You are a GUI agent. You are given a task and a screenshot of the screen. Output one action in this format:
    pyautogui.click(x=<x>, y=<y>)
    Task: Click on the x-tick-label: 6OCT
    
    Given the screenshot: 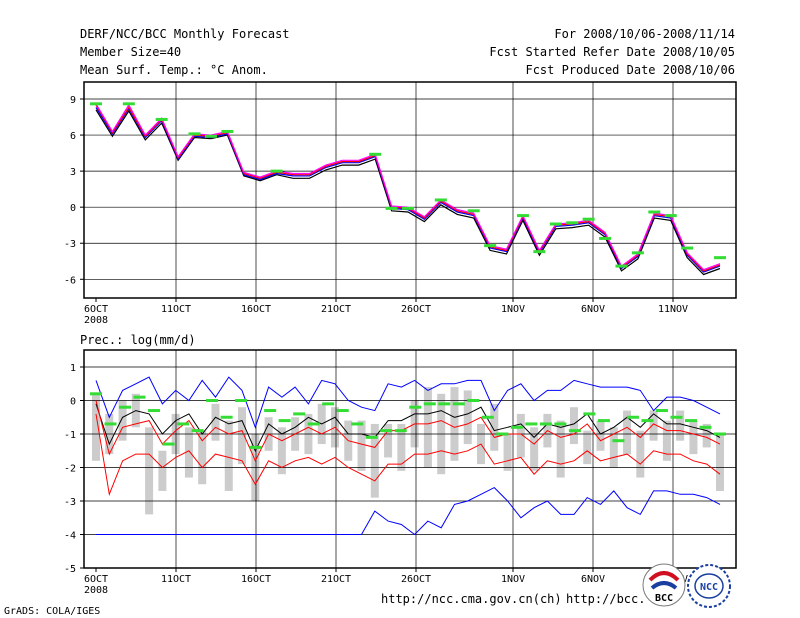 What is the action you would take?
    pyautogui.click(x=96, y=579)
    